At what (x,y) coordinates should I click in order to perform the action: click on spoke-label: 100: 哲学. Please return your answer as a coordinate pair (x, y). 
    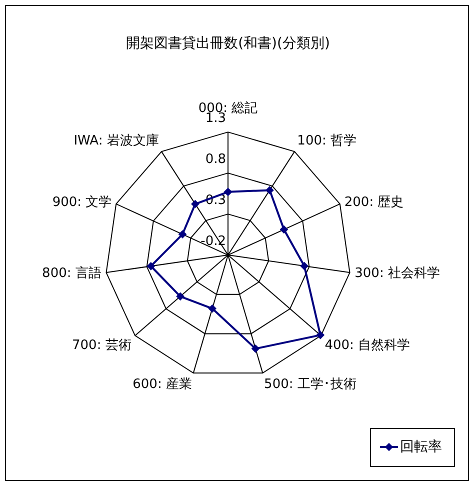
    Looking at the image, I should click on (327, 140).